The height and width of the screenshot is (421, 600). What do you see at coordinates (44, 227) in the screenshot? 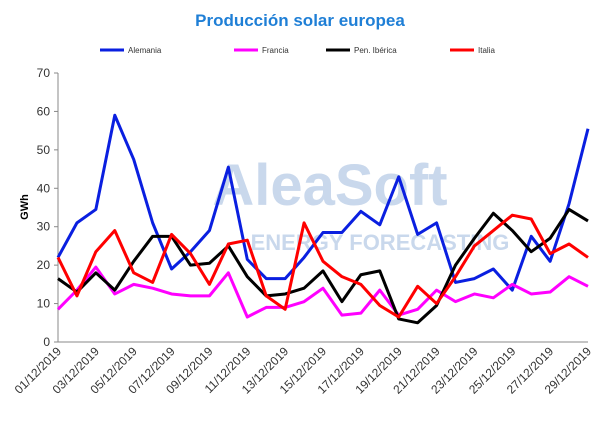
I see `y-tick-label: 30` at bounding box center [44, 227].